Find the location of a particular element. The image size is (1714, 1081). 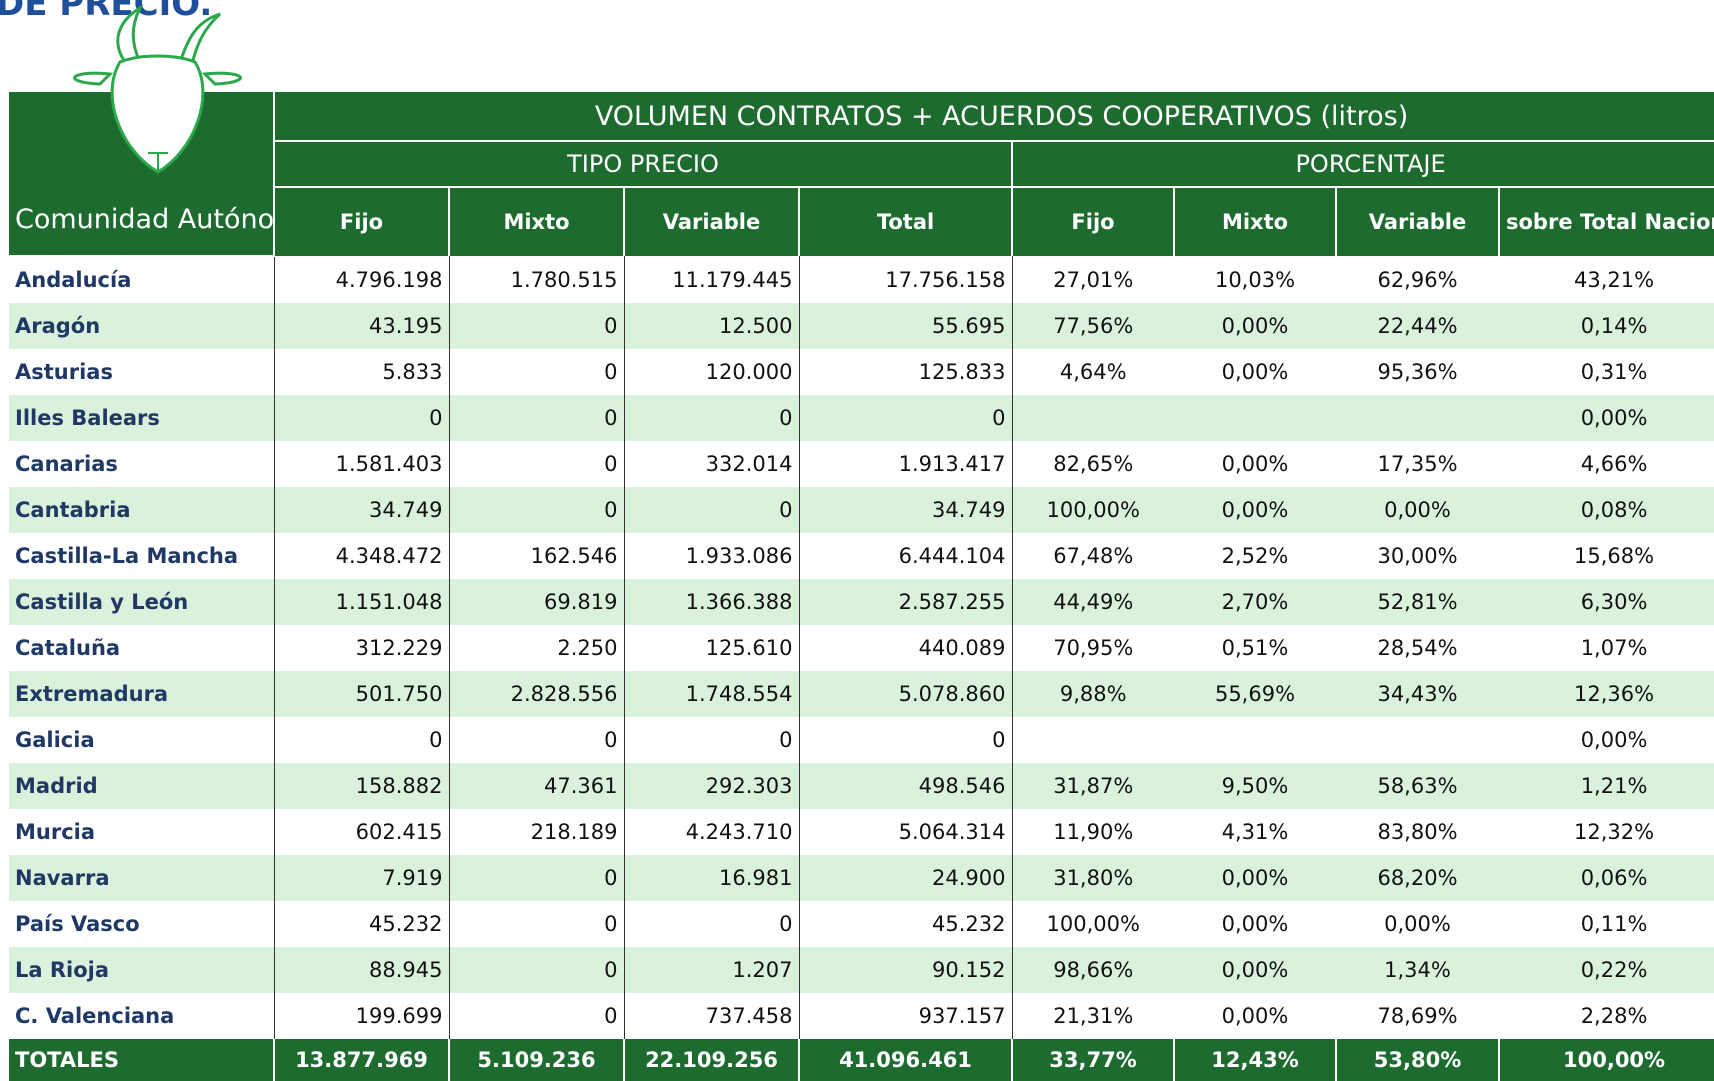

cell: 58,63% is located at coordinates (1417, 786).